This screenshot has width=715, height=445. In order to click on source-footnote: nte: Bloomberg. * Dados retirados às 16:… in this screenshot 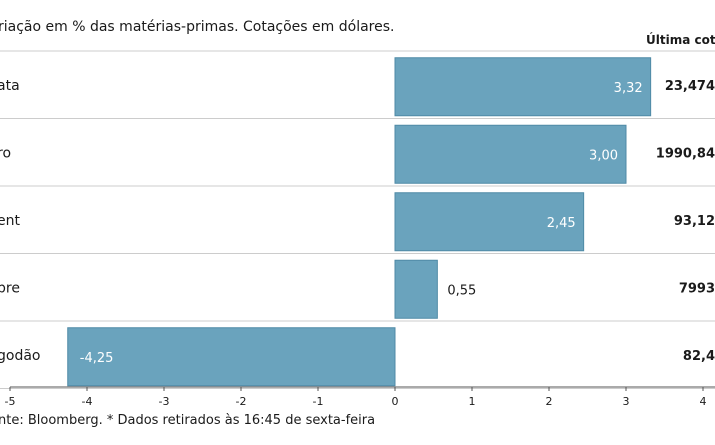, I will do `click(187, 420)`.